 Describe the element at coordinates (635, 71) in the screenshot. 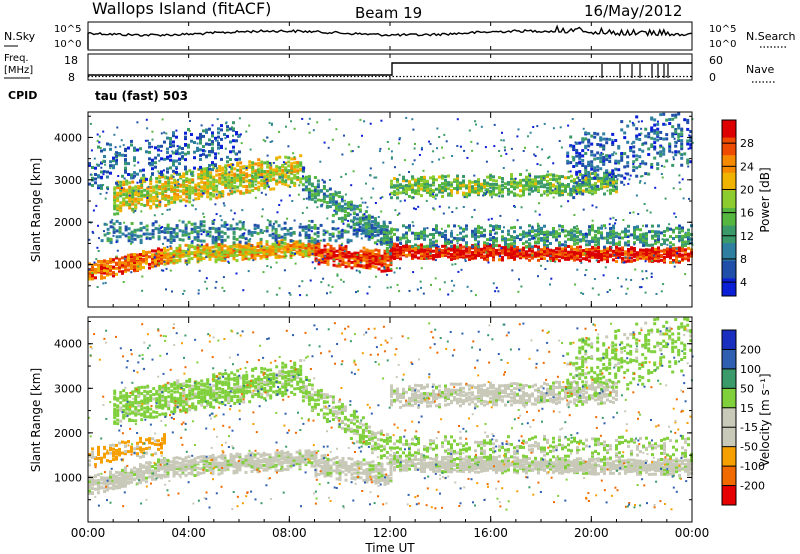

I see `nave-spikes` at that location.